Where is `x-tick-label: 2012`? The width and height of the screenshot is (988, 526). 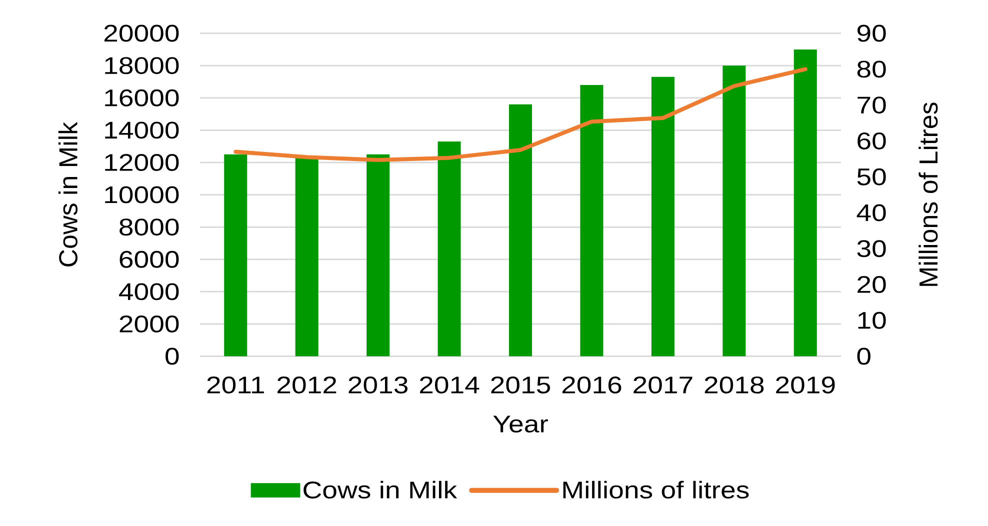
x-tick-label: 2012 is located at coordinates (307, 385).